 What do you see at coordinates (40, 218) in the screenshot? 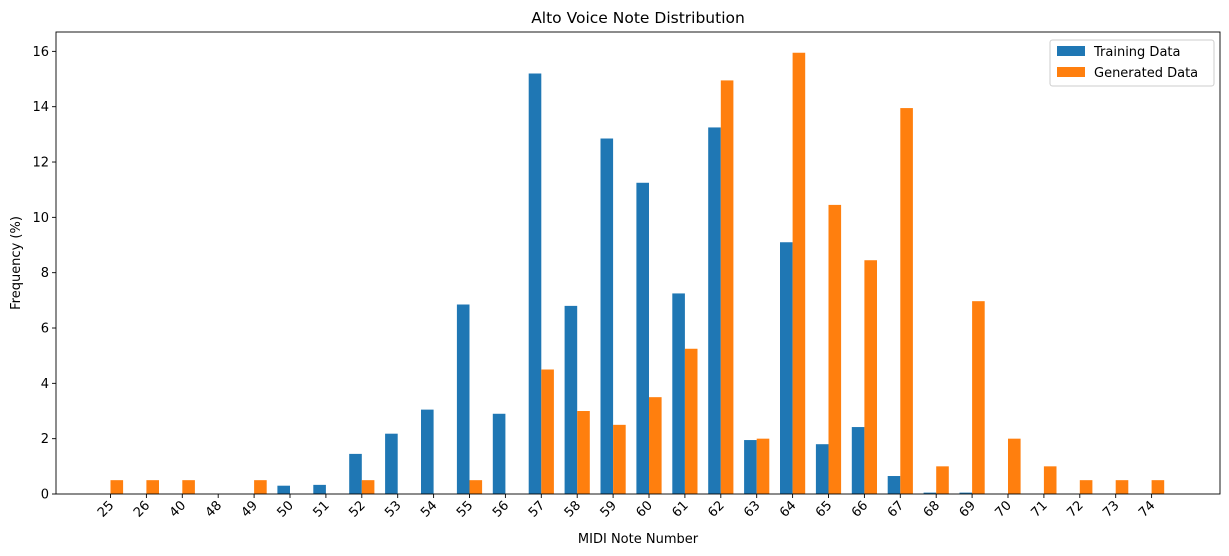
I see `y-tick-label: 10` at bounding box center [40, 218].